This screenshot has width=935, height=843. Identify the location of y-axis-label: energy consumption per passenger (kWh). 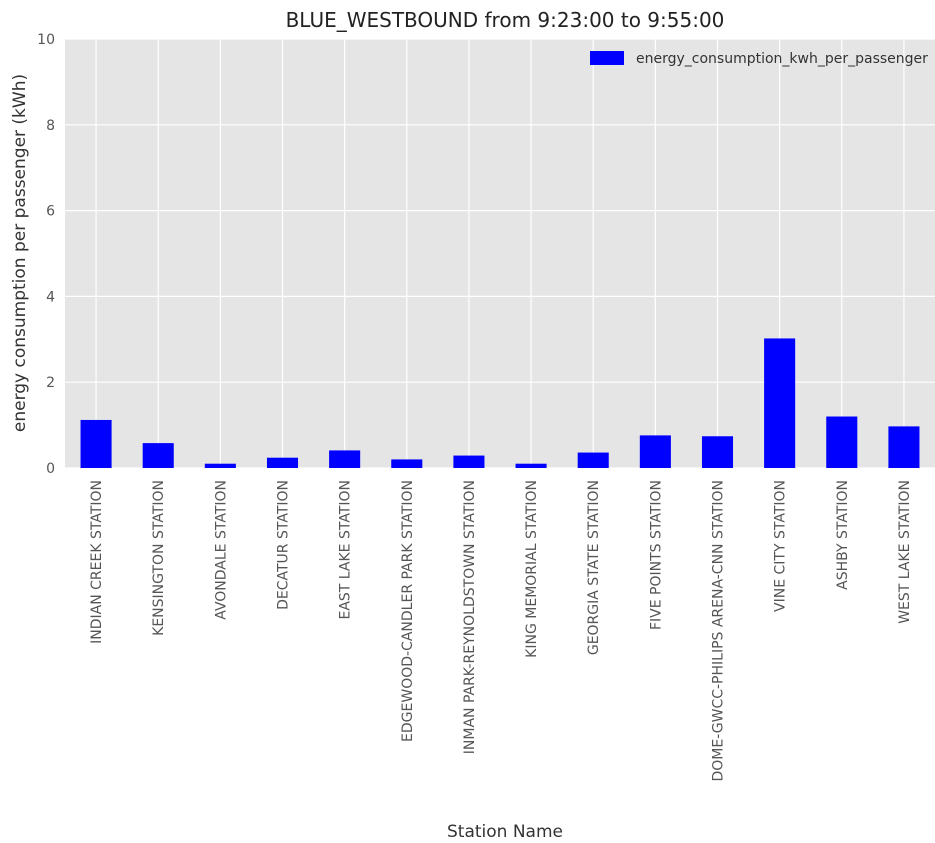
(20, 253).